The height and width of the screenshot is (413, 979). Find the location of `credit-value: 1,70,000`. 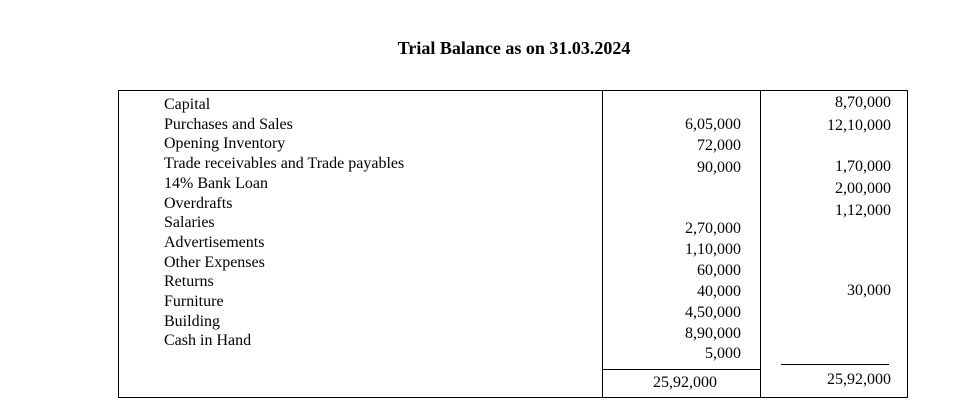

credit-value: 1,70,000 is located at coordinates (863, 166).